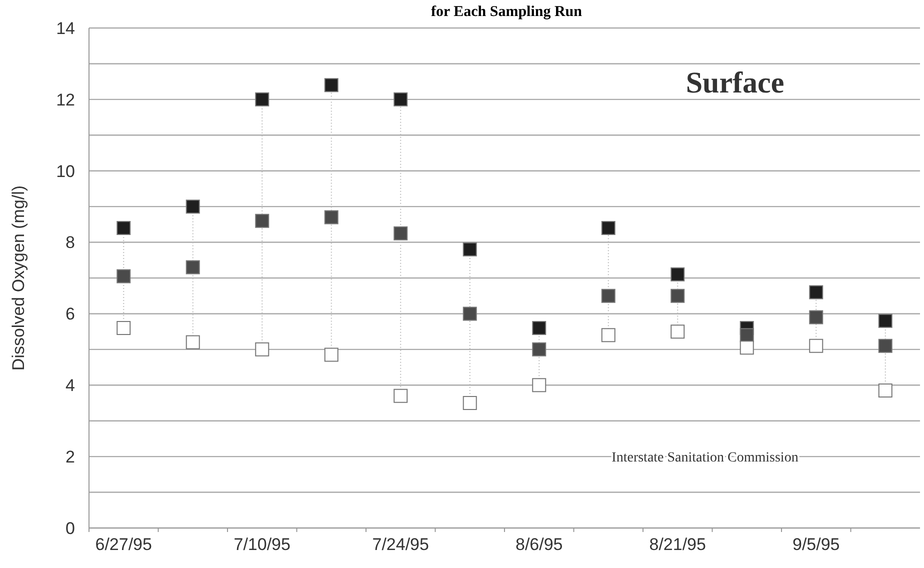 This screenshot has width=924, height=568. What do you see at coordinates (123, 544) in the screenshot?
I see `x-tick-label: 6/27/95` at bounding box center [123, 544].